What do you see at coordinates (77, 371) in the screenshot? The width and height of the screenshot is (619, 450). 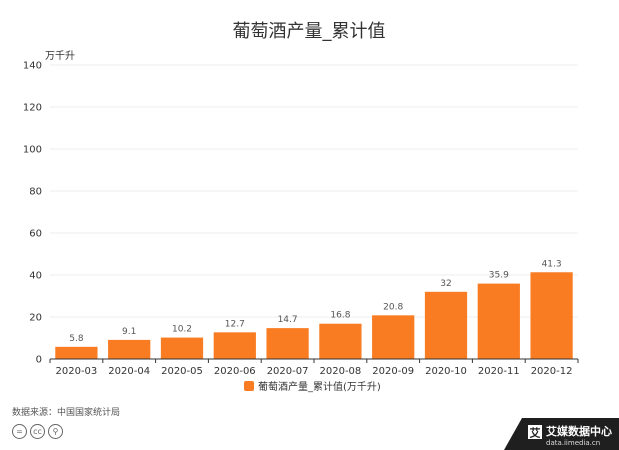 I see `x-tick-label: 2020-03` at bounding box center [77, 371].